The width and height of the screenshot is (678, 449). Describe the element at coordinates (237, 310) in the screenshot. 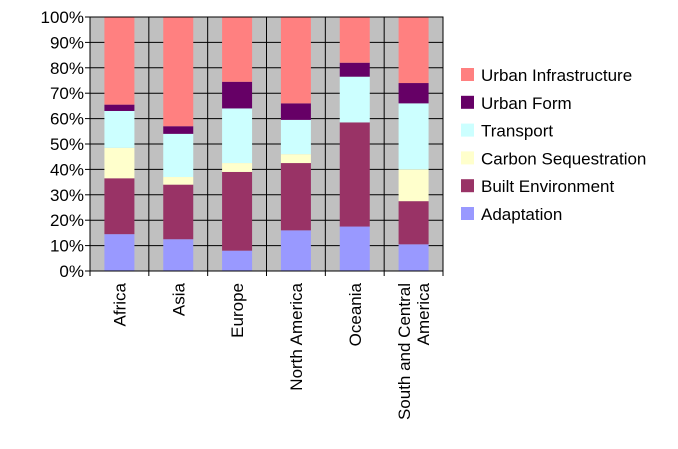

I see `x-category-label: Europe` at that location.